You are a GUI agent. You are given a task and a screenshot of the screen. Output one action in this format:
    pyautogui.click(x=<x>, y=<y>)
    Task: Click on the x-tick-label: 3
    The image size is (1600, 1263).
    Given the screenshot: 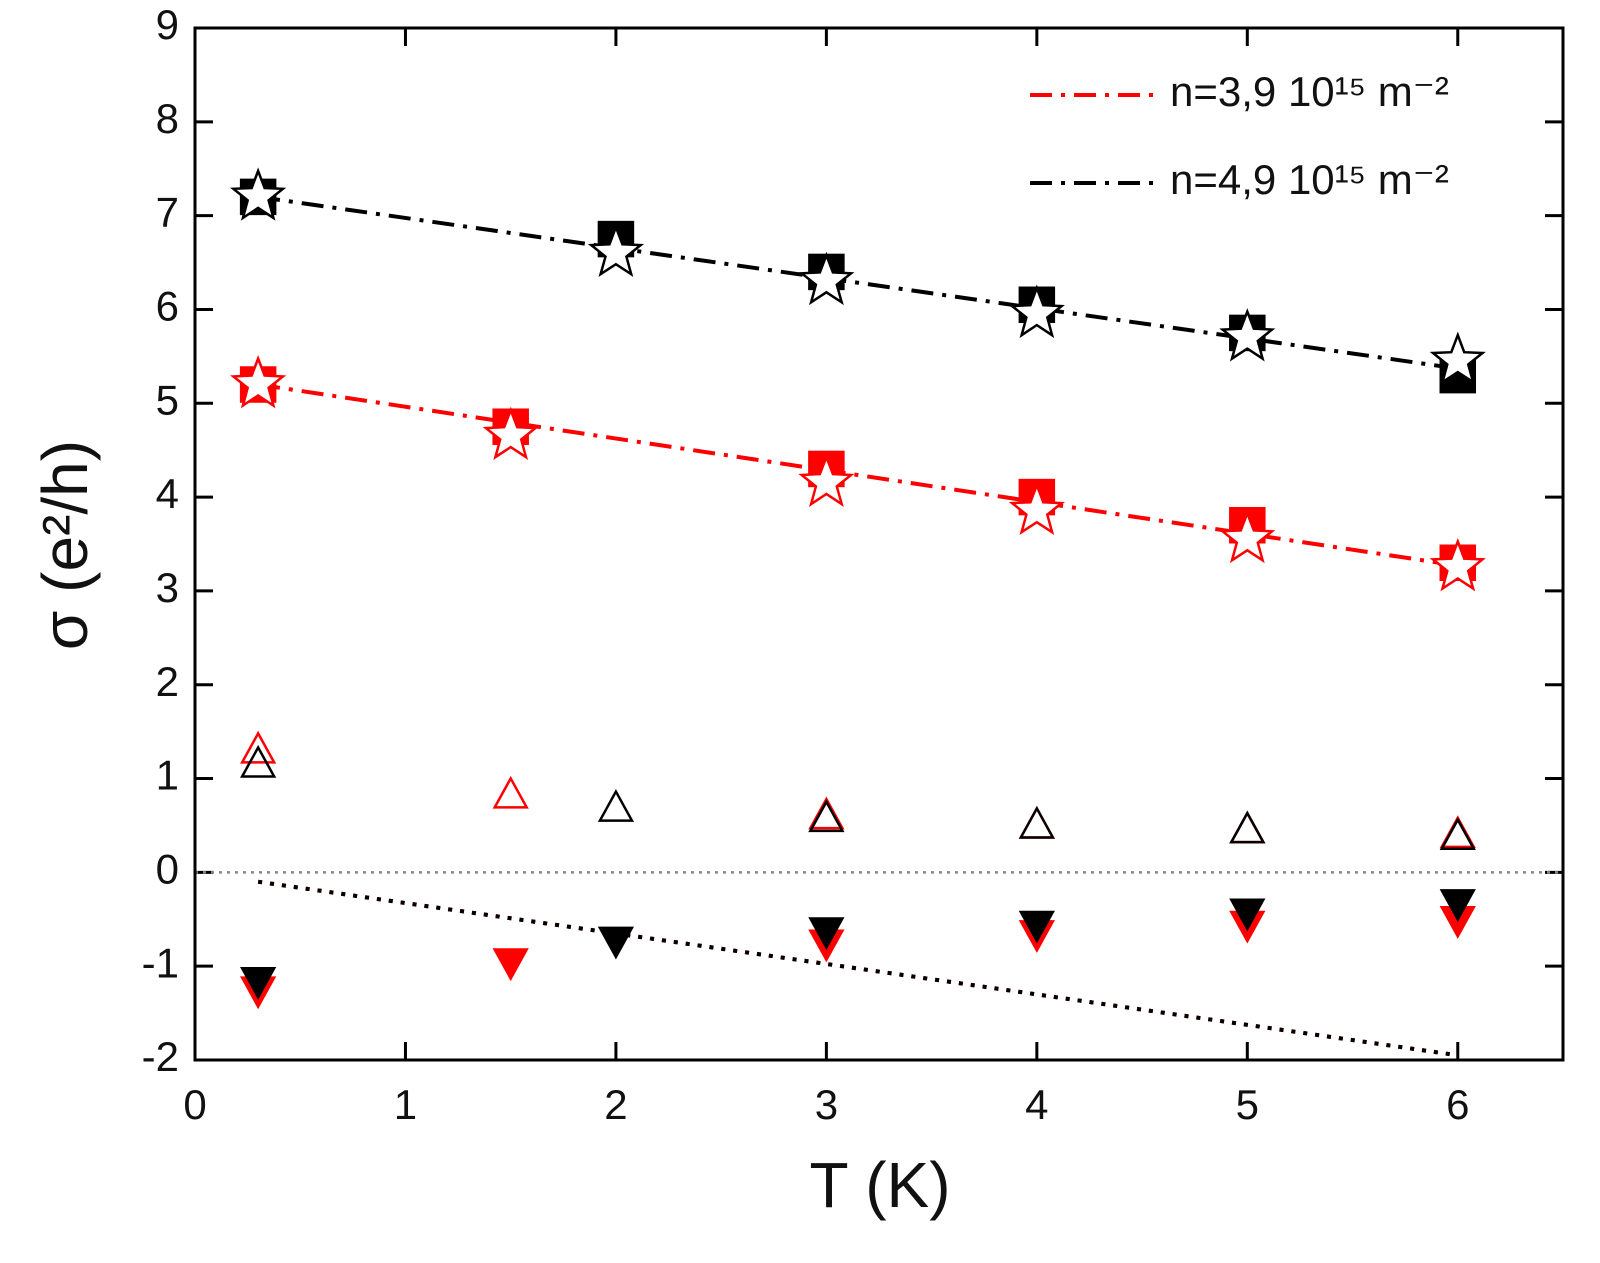 What is the action you would take?
    pyautogui.click(x=826, y=1104)
    